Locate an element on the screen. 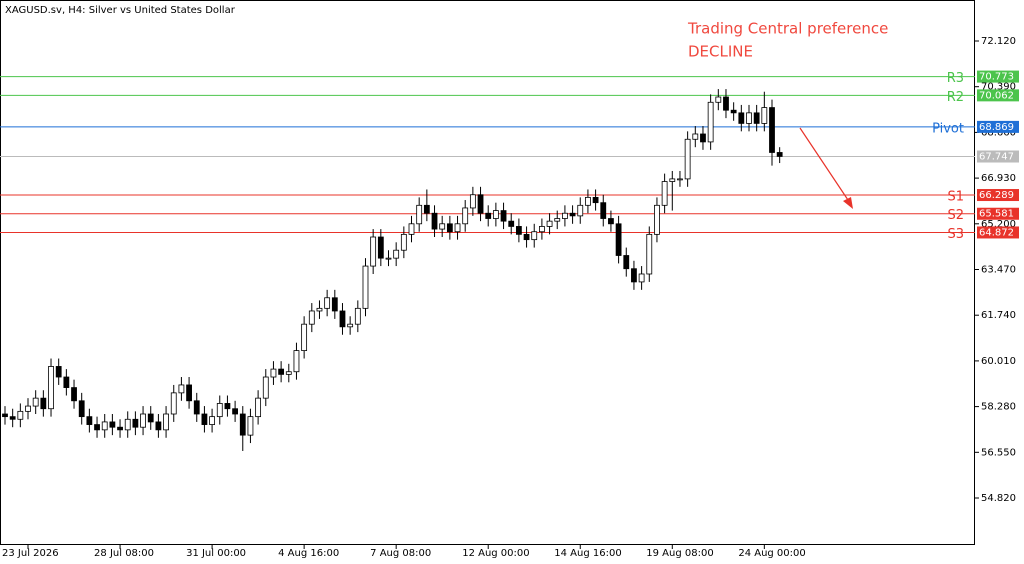 The width and height of the screenshot is (1024, 564). price-box-label: 70.773 is located at coordinates (996, 77).